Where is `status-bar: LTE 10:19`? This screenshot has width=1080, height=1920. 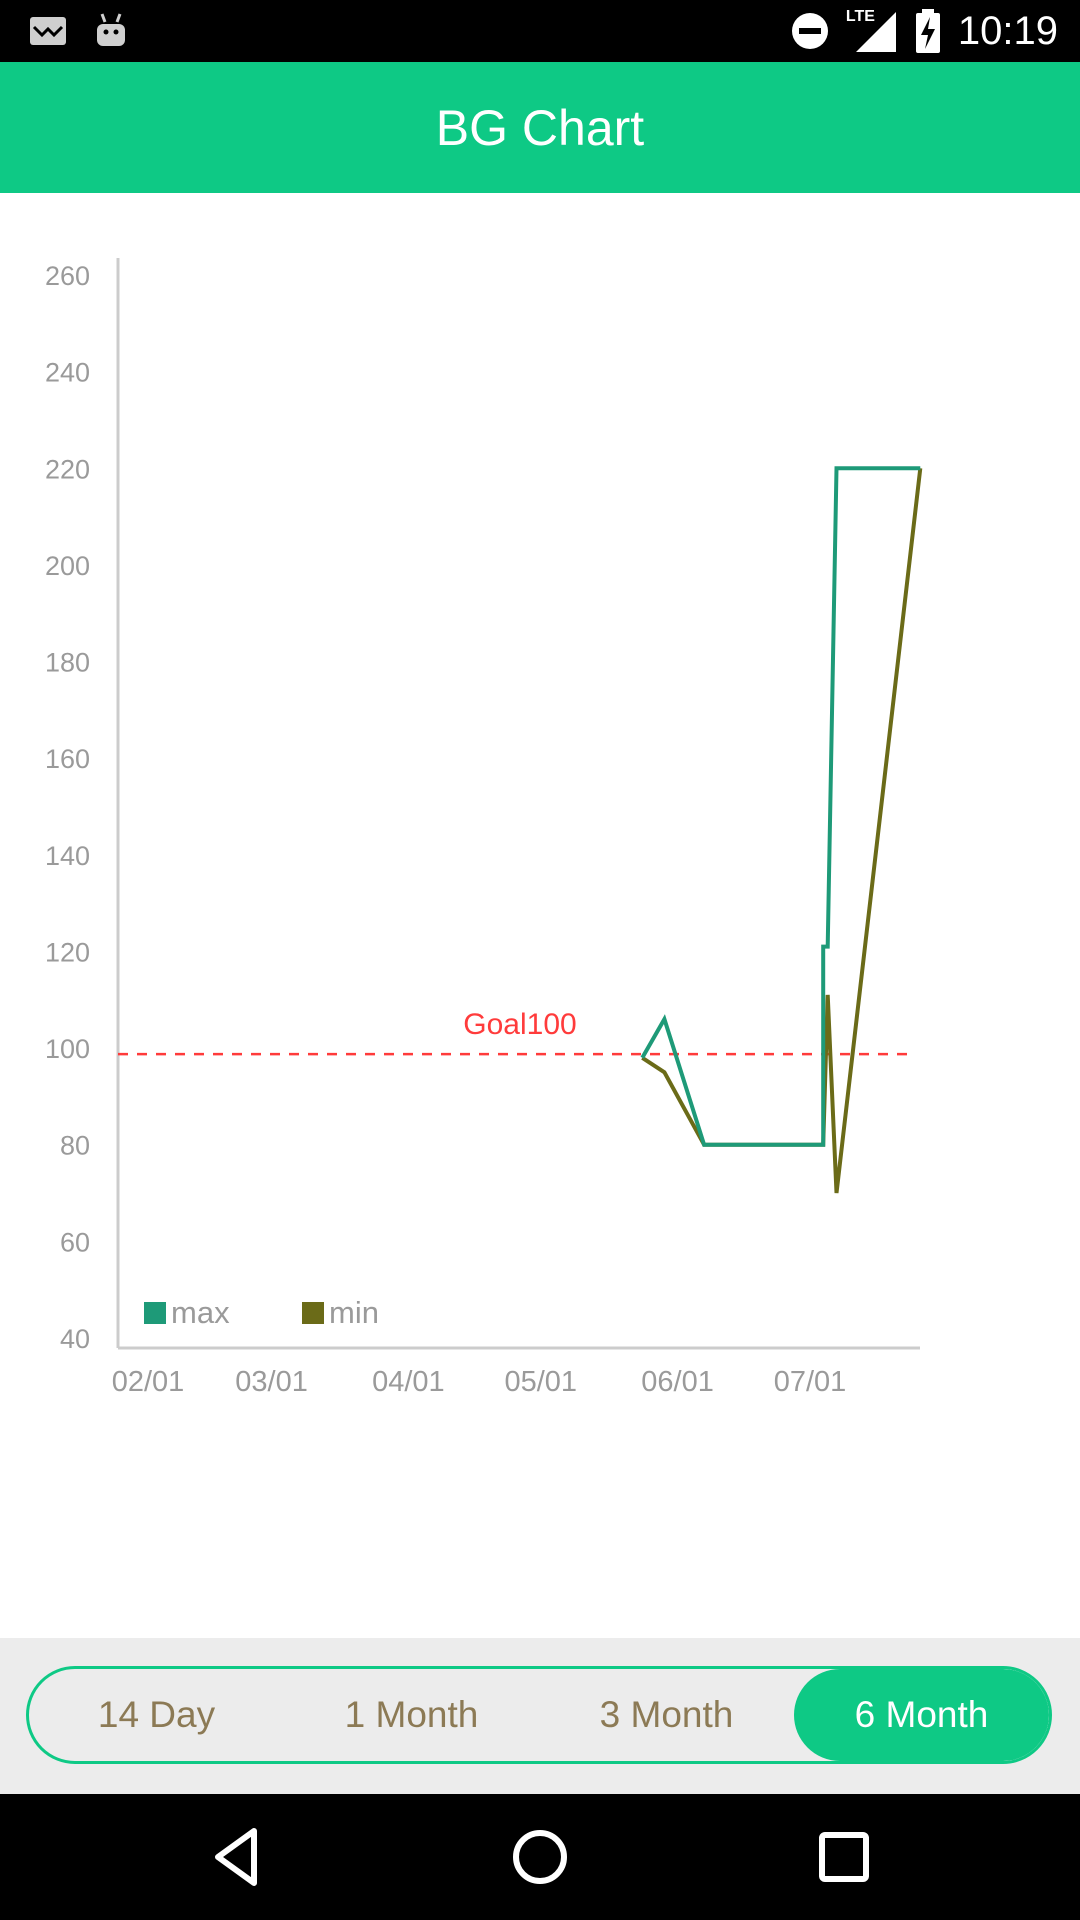 status-bar: LTE 10:19 is located at coordinates (540, 31).